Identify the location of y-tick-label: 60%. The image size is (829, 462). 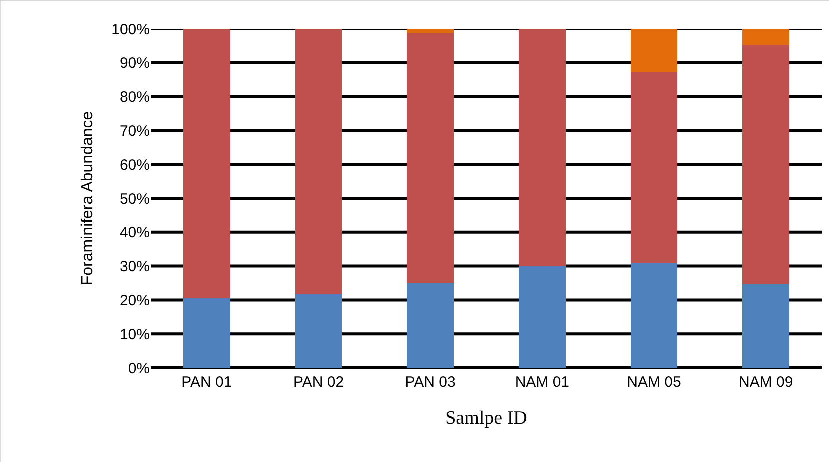
(135, 165).